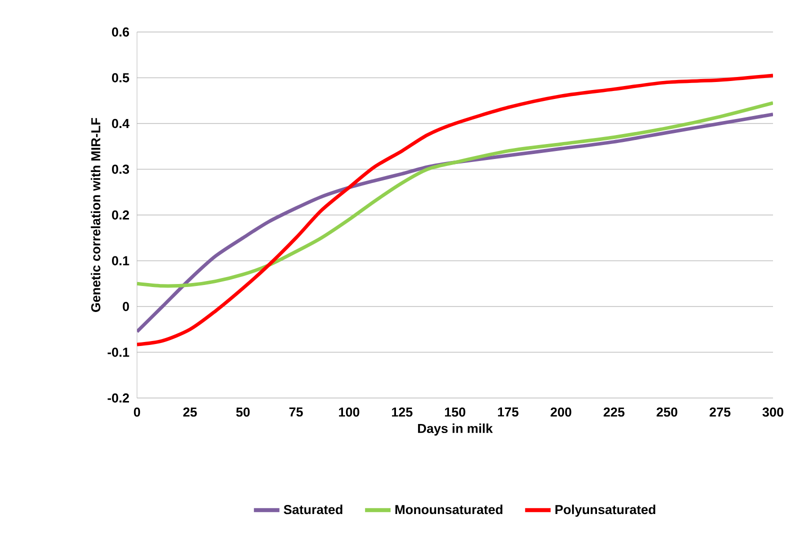 The image size is (796, 552). I want to click on x-tick-label: 75, so click(296, 412).